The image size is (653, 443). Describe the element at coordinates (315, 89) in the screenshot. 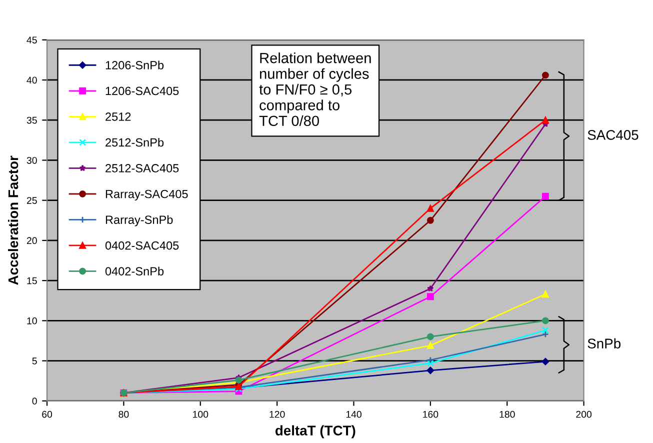

I see `annotation: Relation between number of cycles to FN/F0 ≥ 0,5 compared to TCT 0/80` at that location.